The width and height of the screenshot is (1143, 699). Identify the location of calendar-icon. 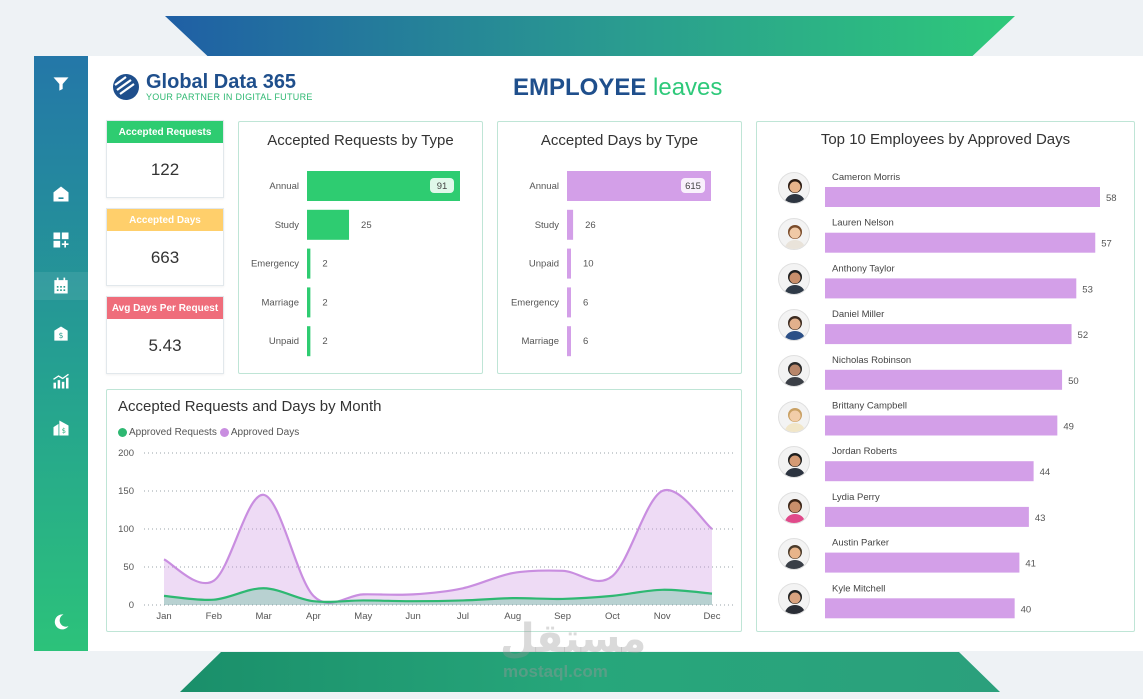
(61, 286).